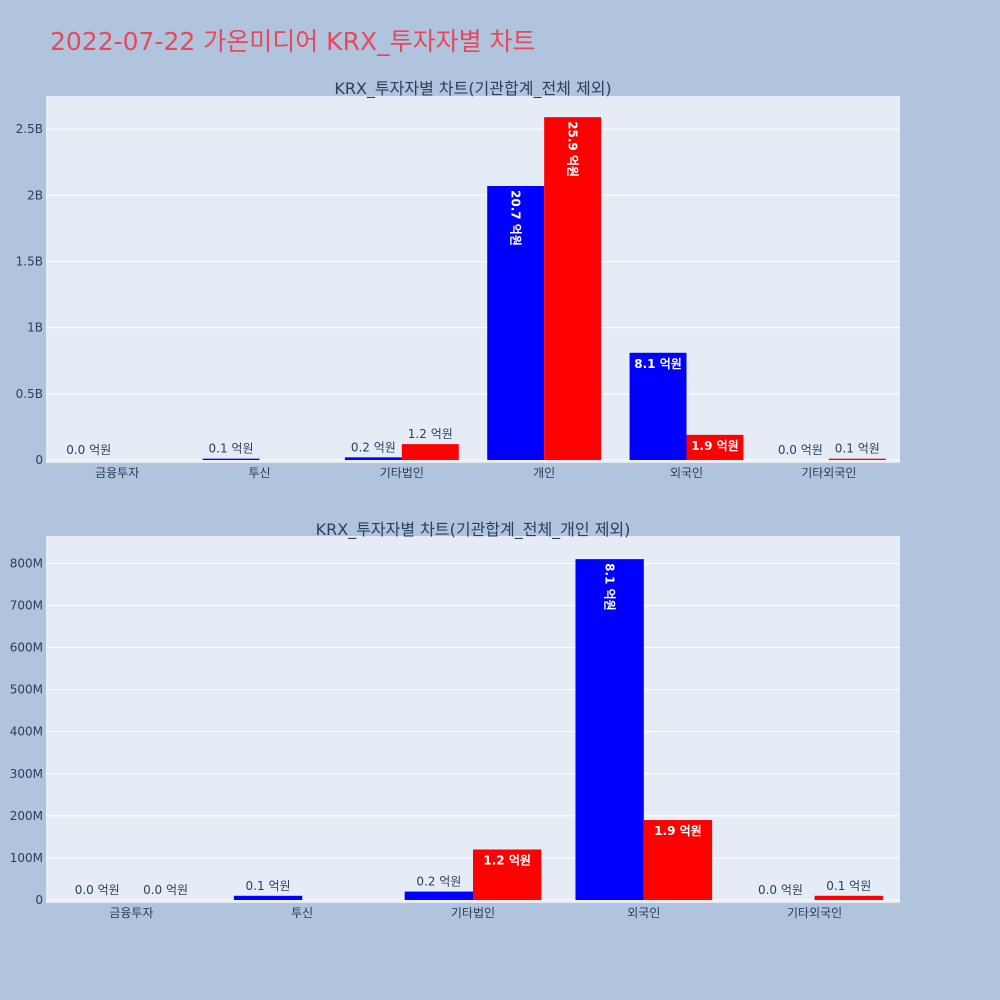 This screenshot has height=1000, width=1000. What do you see at coordinates (35, 195) in the screenshot?
I see `y-tick-label: 2B` at bounding box center [35, 195].